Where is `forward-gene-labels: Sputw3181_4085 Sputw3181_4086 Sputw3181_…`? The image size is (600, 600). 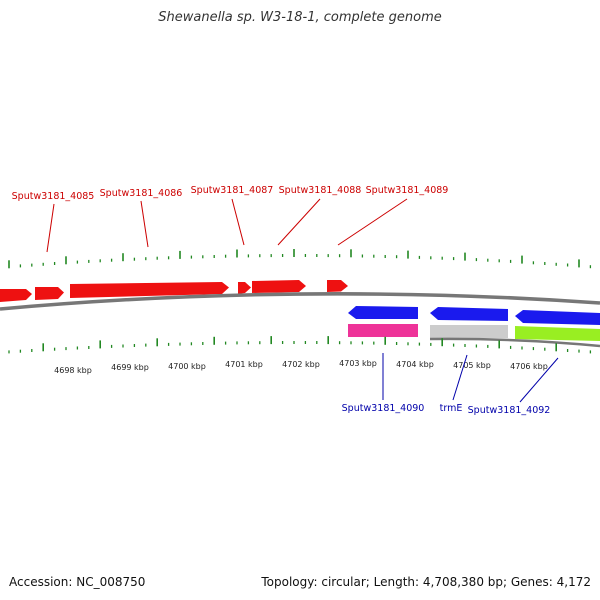 forward-gene-labels: Sputw3181_4085 Sputw3181_4086 Sputw3181_… is located at coordinates (230, 193).